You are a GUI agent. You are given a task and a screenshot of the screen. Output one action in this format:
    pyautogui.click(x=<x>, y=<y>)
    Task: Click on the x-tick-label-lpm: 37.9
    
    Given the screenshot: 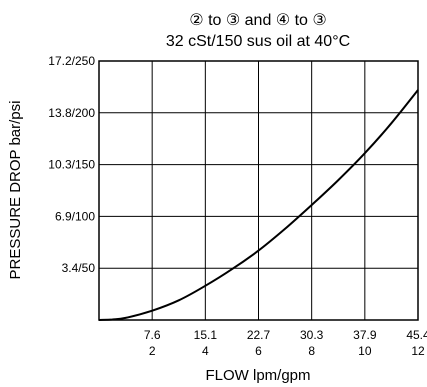 What is the action you would take?
    pyautogui.click(x=365, y=335)
    